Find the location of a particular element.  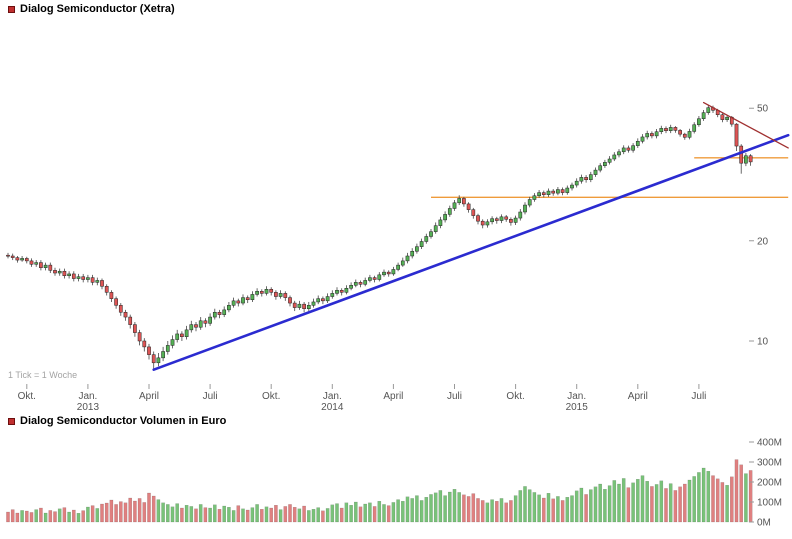

x-axis-year-label: 2015 is located at coordinates (577, 407).